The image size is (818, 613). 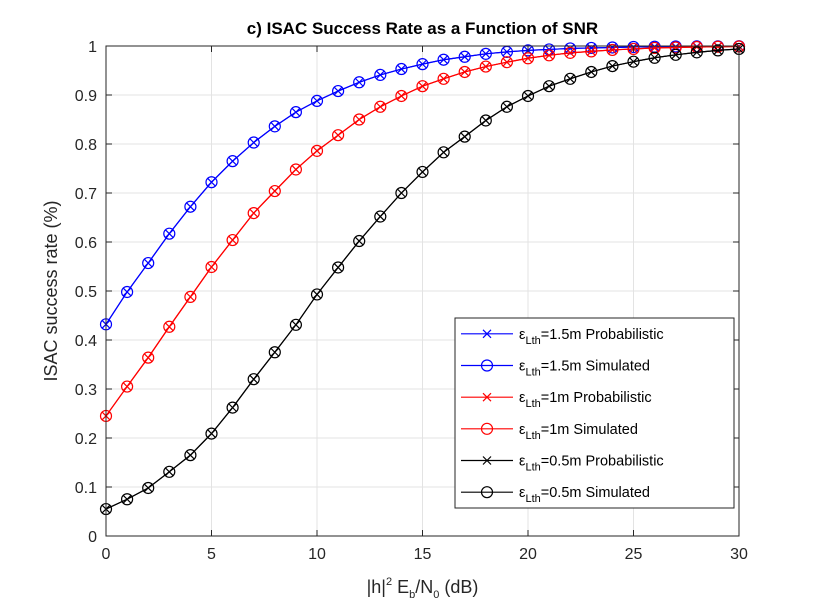 What do you see at coordinates (86, 341) in the screenshot?
I see `y-tick-label: 0.4` at bounding box center [86, 341].